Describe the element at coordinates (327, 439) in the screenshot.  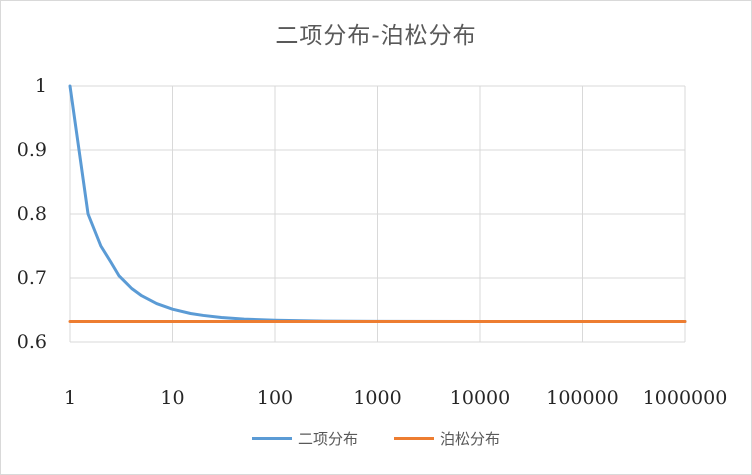
I see `legend-label-binomial: 二项分布` at that location.